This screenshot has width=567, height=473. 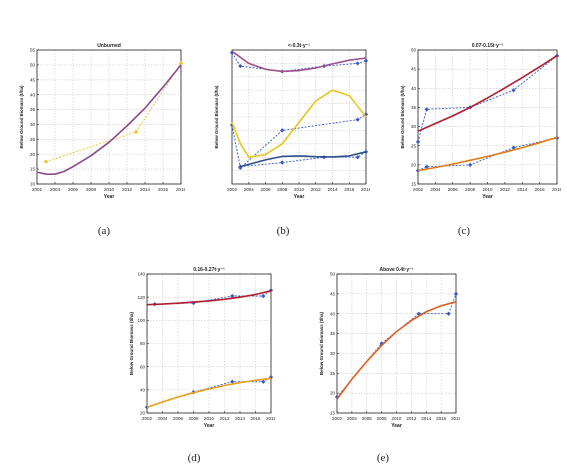 What do you see at coordinates (109, 46) in the screenshot?
I see `chart-title: Unburned` at bounding box center [109, 46].